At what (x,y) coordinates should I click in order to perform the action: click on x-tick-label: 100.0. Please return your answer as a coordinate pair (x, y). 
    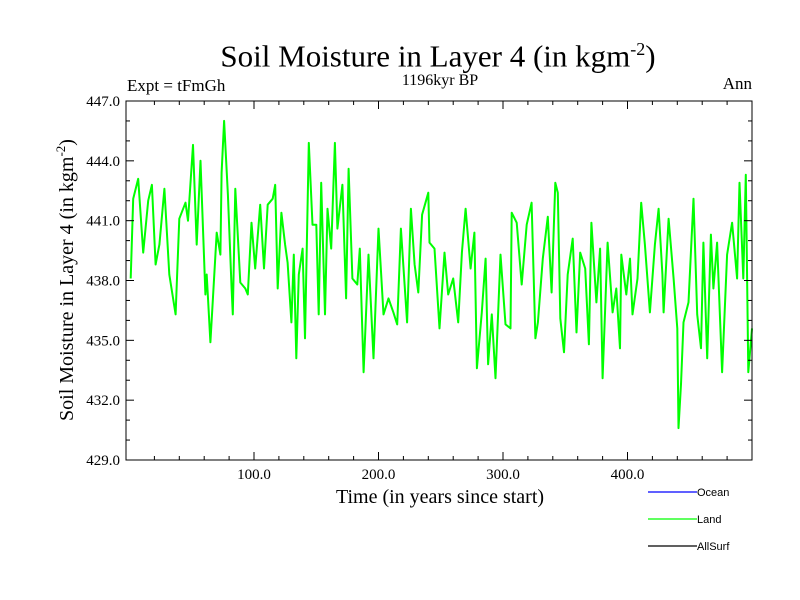
    Looking at the image, I should click on (254, 475).